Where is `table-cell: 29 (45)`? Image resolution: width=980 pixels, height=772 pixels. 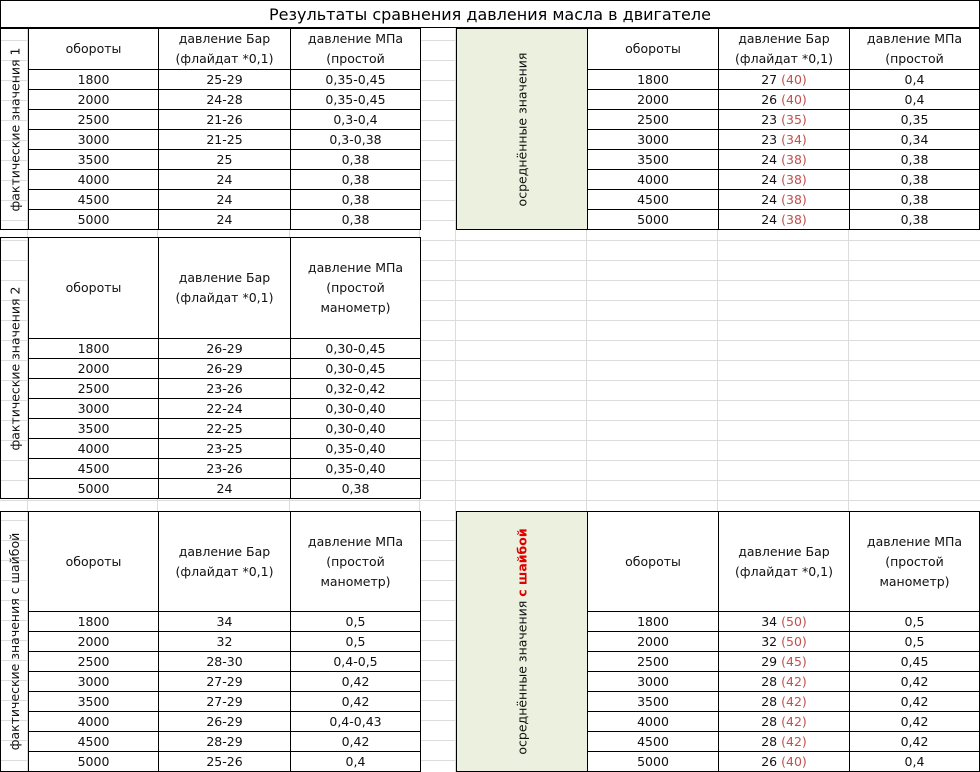
table-cell: 29 (45) is located at coordinates (784, 661).